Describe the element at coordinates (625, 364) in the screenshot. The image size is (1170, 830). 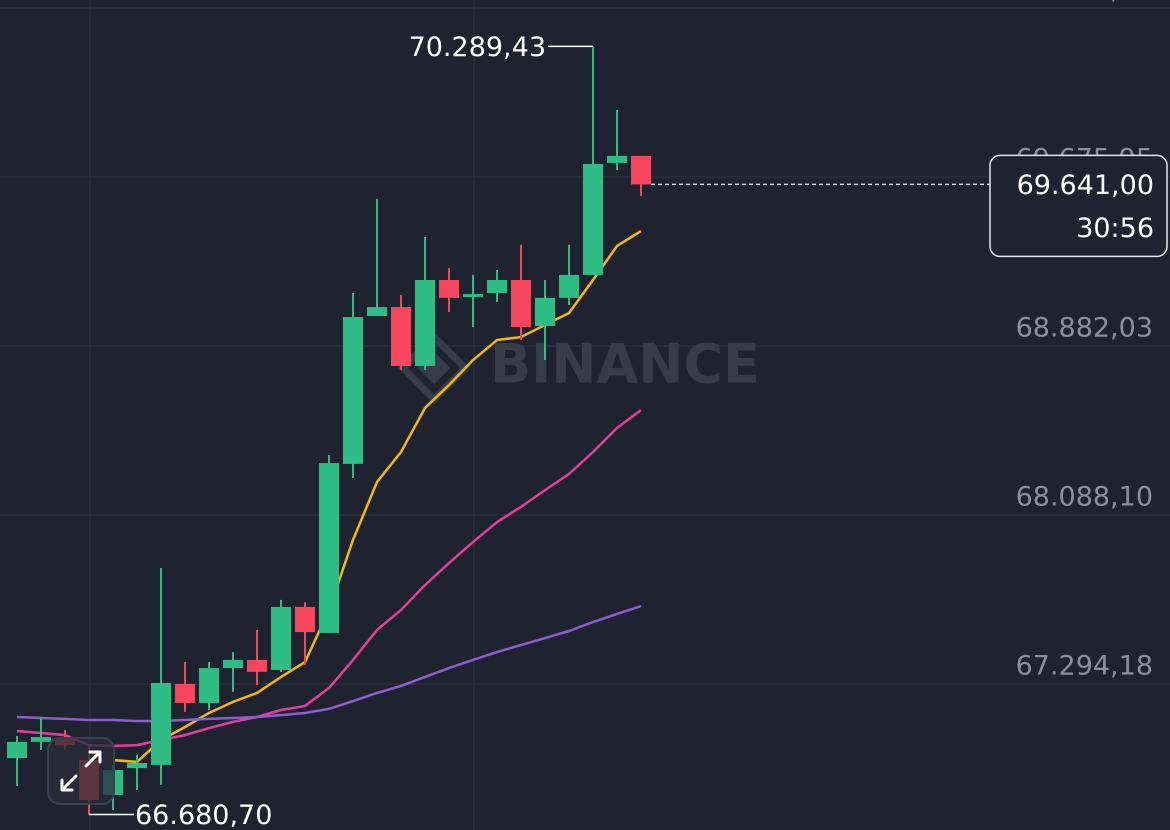
I see `watermark-text: BINANCE` at that location.